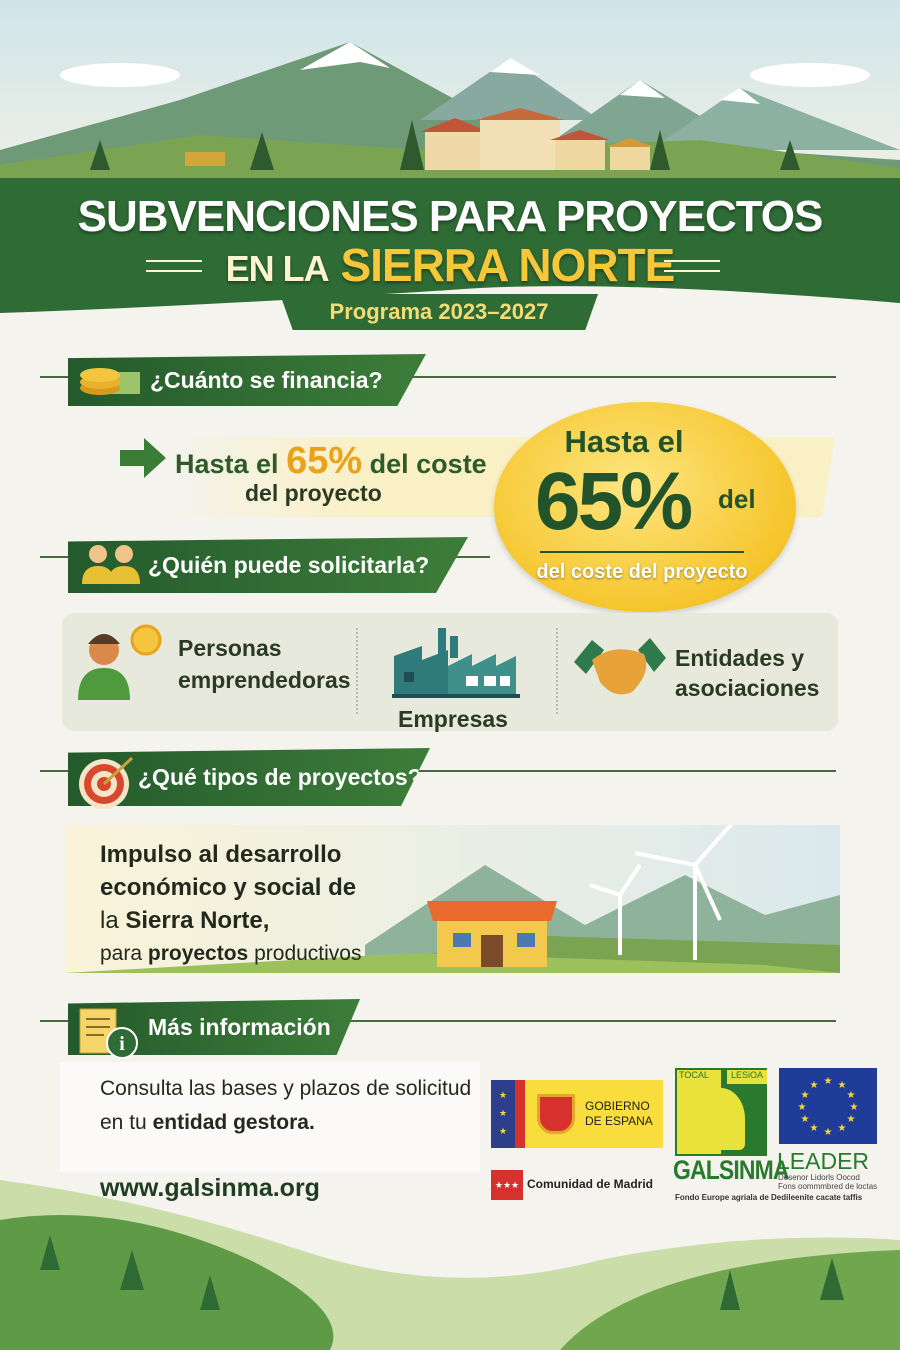 Image resolution: width=900 pixels, height=1350 pixels. I want to click on label: Personas, so click(230, 648).